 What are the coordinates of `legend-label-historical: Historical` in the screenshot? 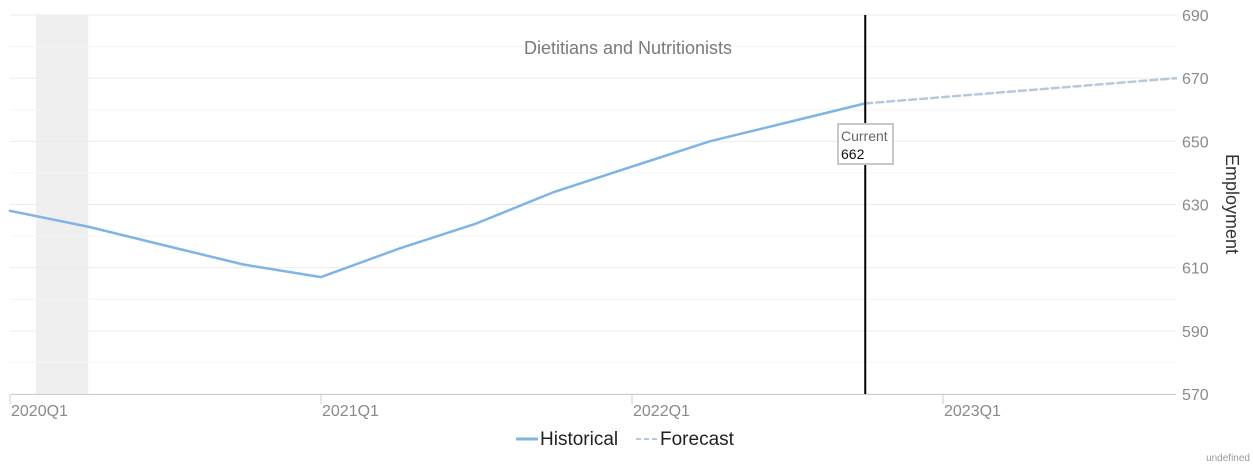 It's located at (579, 439).